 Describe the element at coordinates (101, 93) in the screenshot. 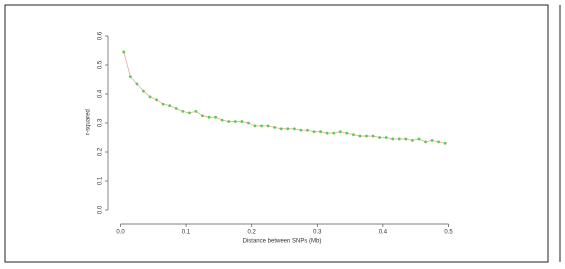

I see `y-tick-label: 0.4` at that location.